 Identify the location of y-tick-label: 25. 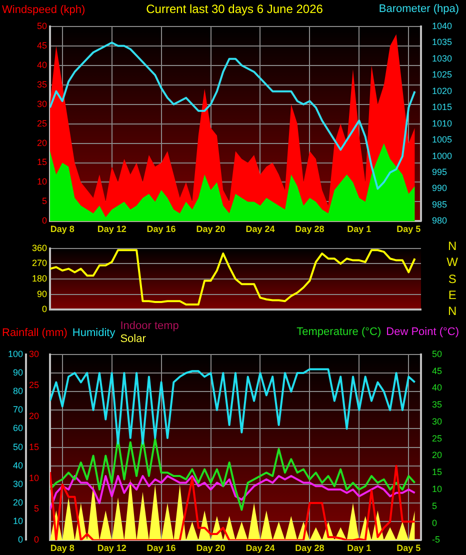
(41, 123).